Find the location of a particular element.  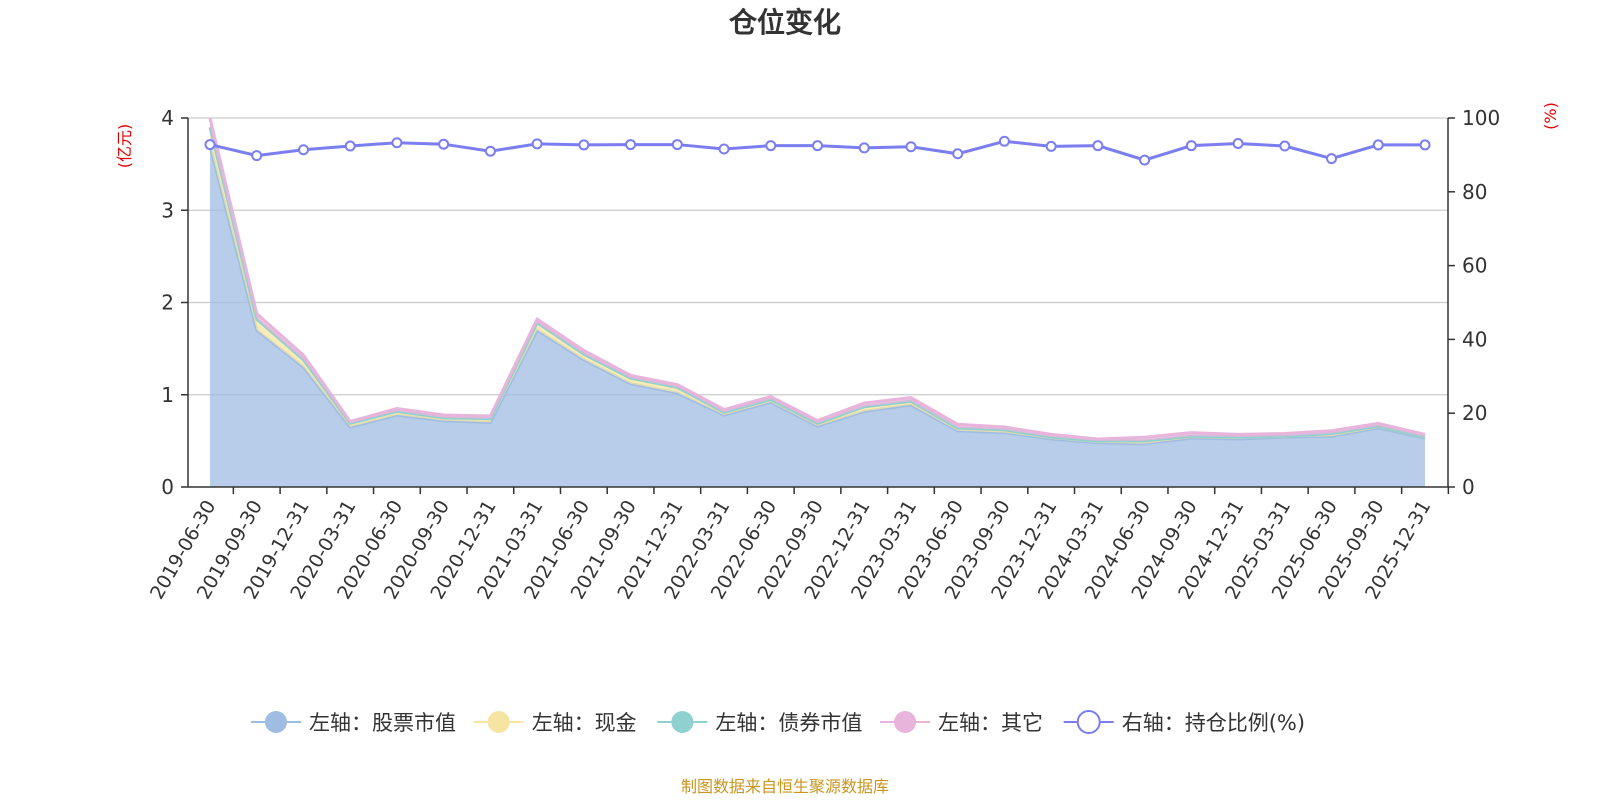

legend-item: 右轴：持仓比例(%) is located at coordinates (1184, 722).